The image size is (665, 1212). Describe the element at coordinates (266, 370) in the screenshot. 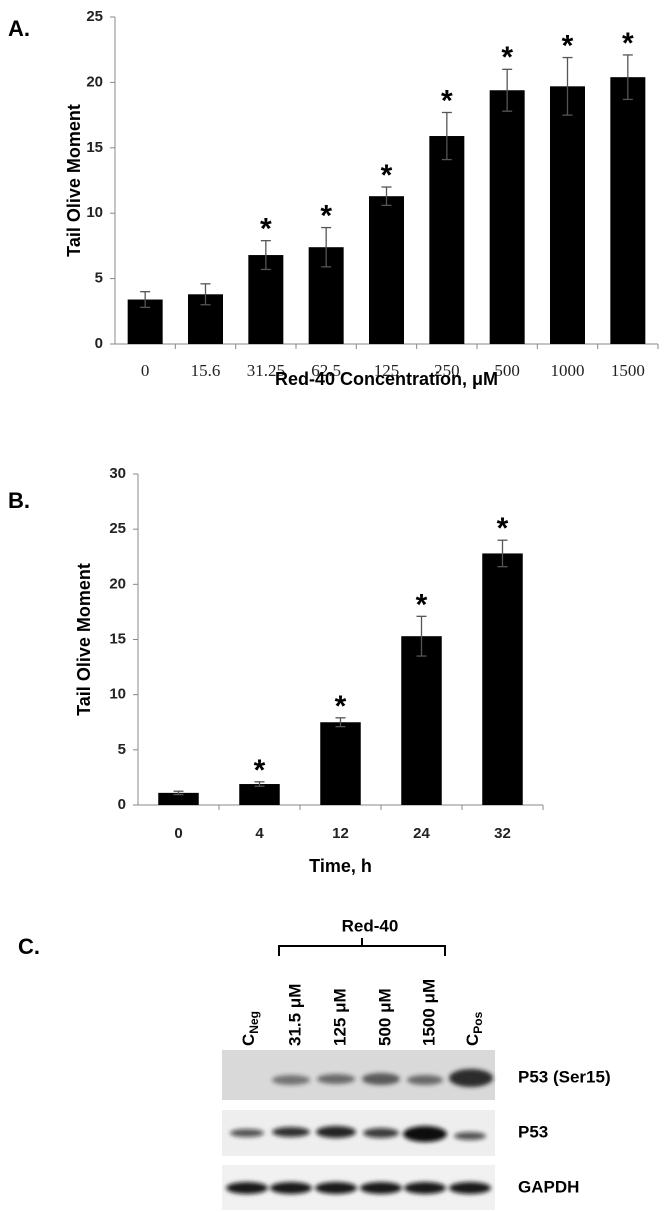

I see `x-tick-label: 31.25` at that location.